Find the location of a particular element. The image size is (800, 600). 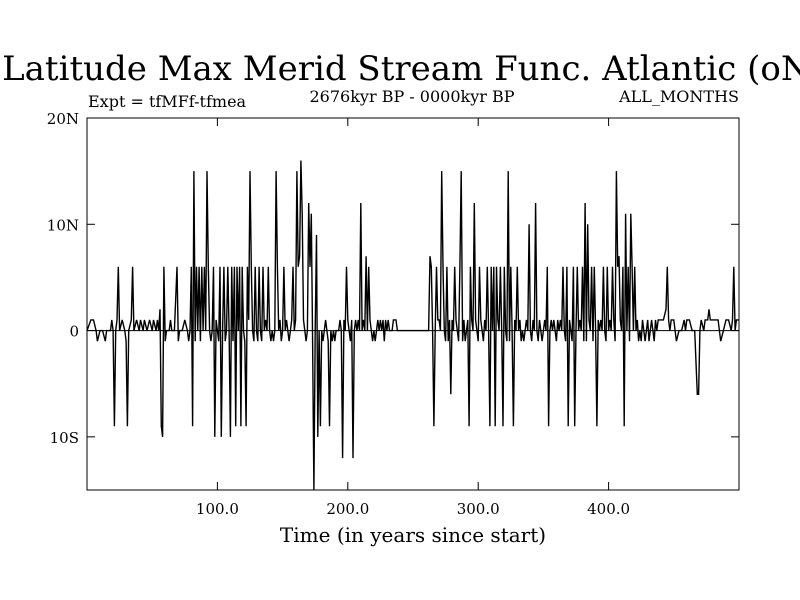

experiment-label: Expt = tfMFf-tfmea is located at coordinates (167, 101).